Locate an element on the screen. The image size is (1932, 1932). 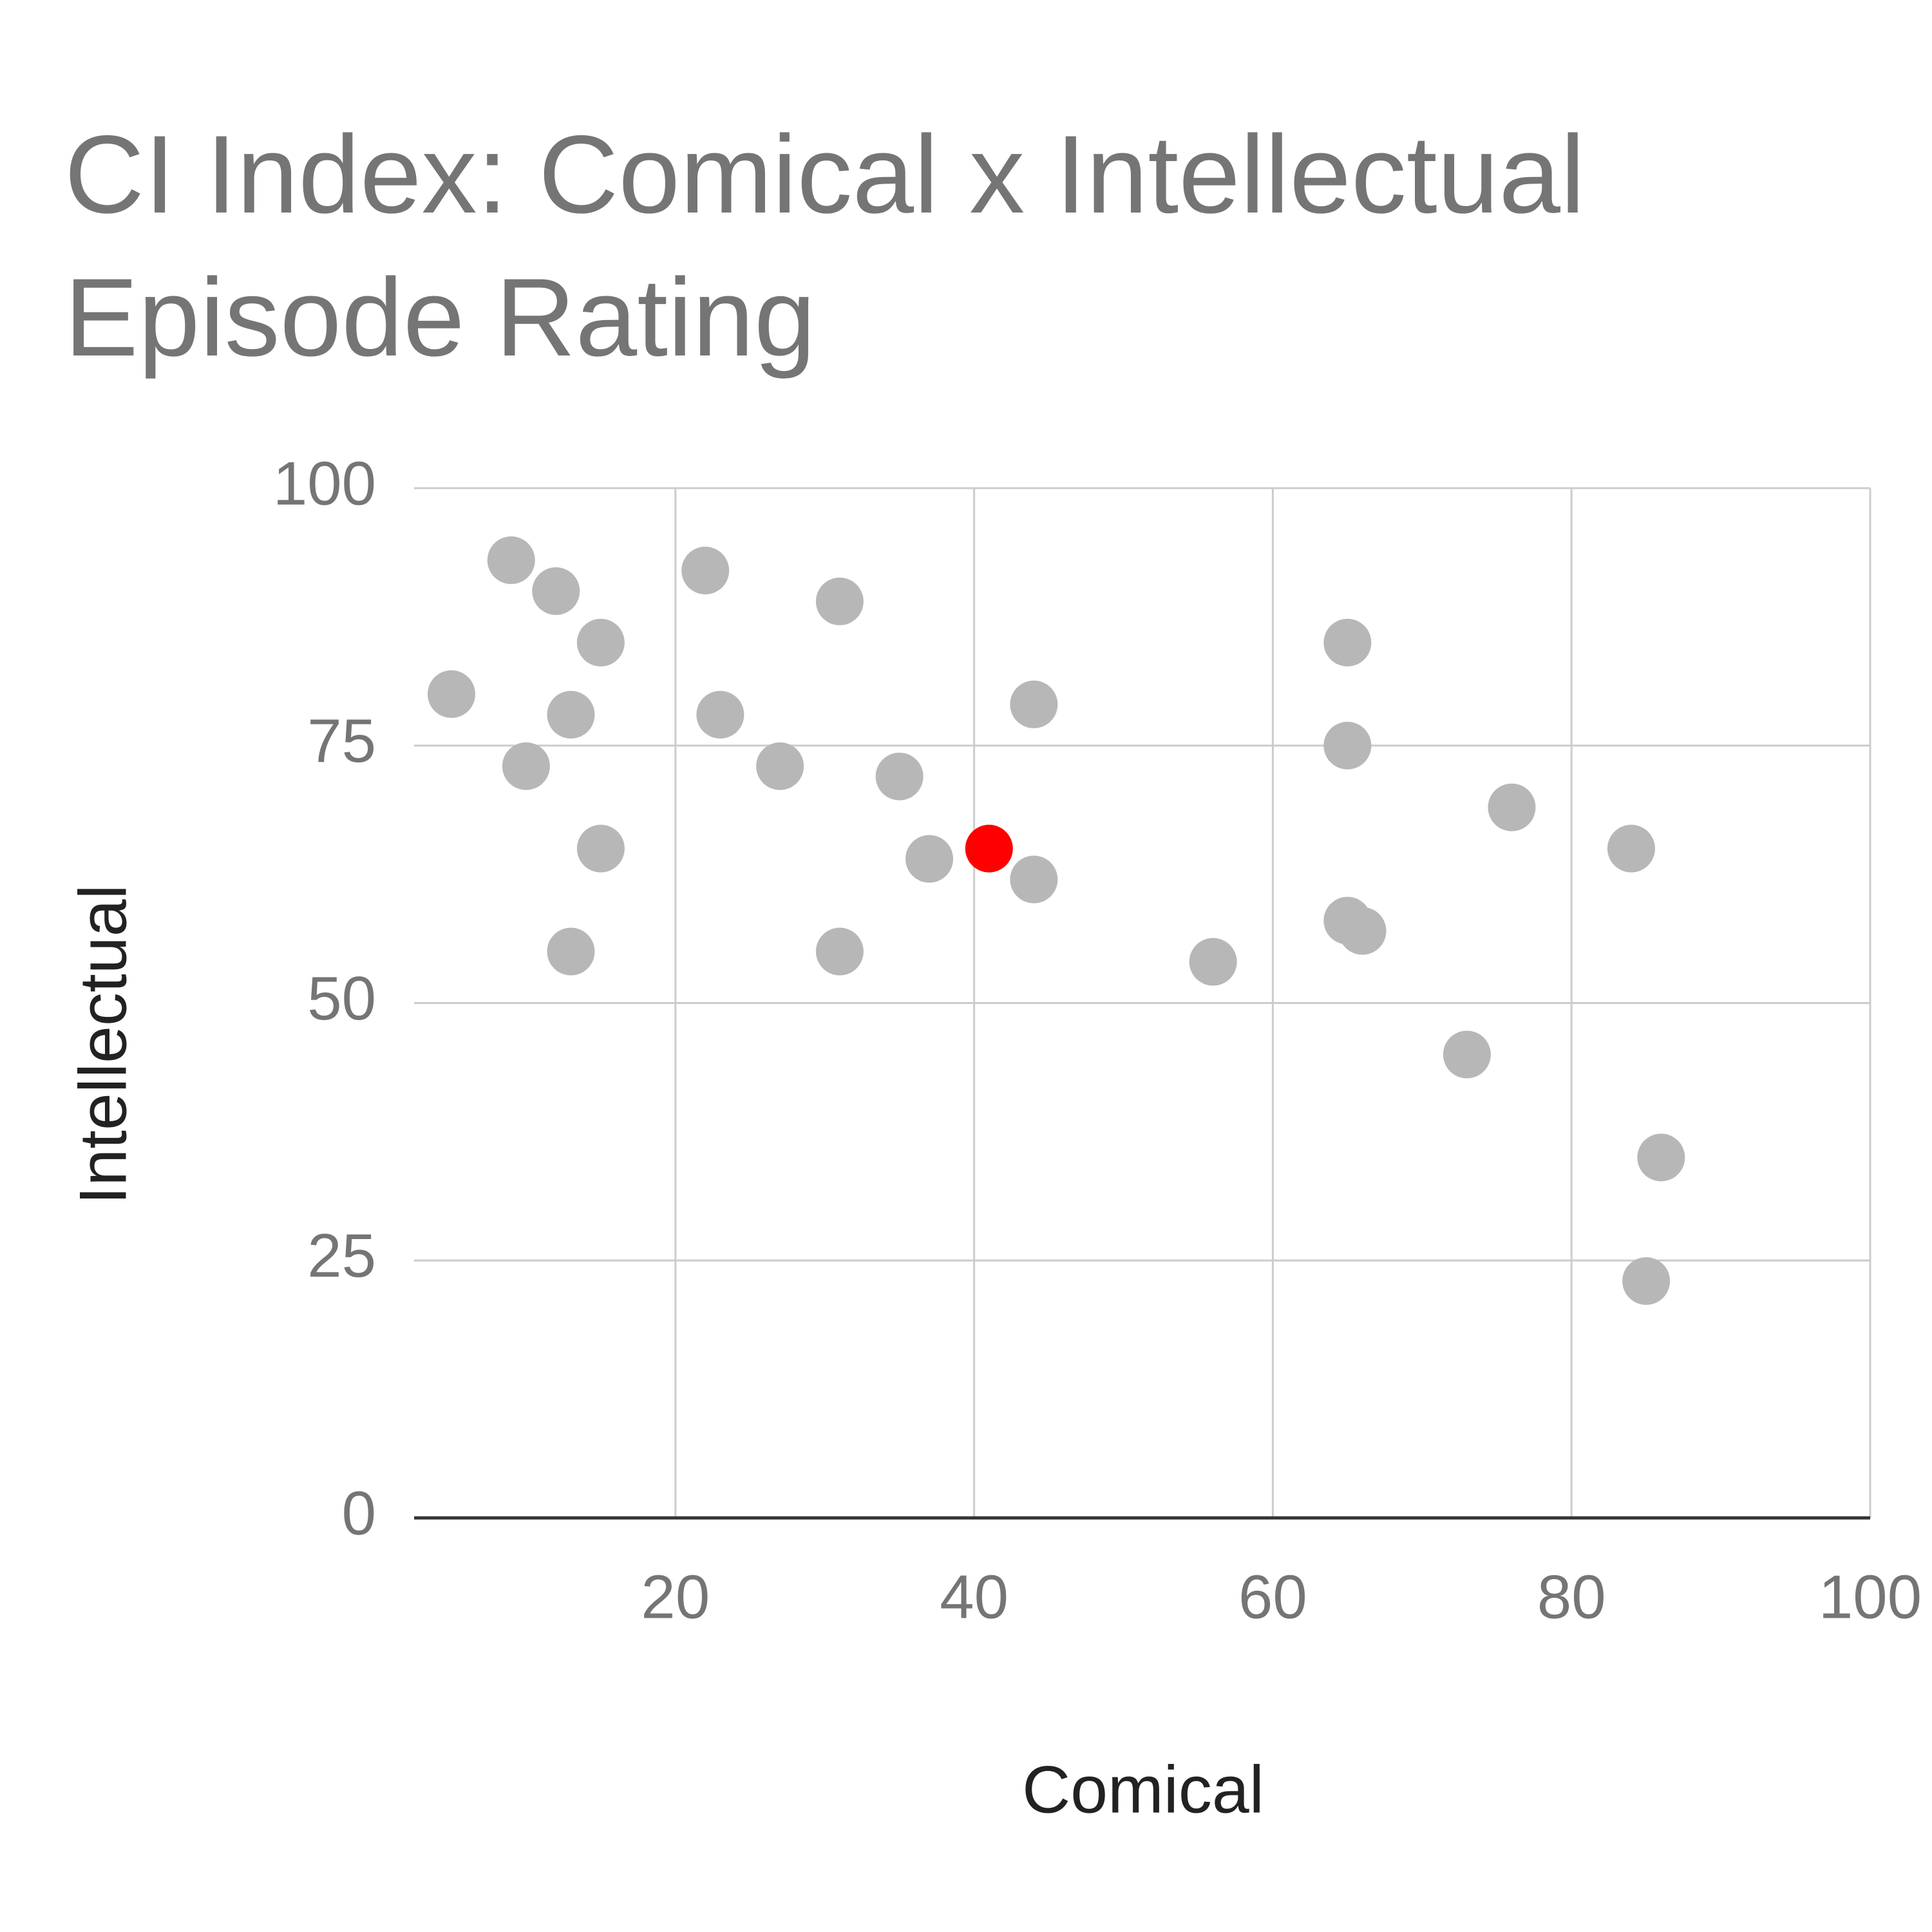
x-tick-label: 20 is located at coordinates (676, 1597).